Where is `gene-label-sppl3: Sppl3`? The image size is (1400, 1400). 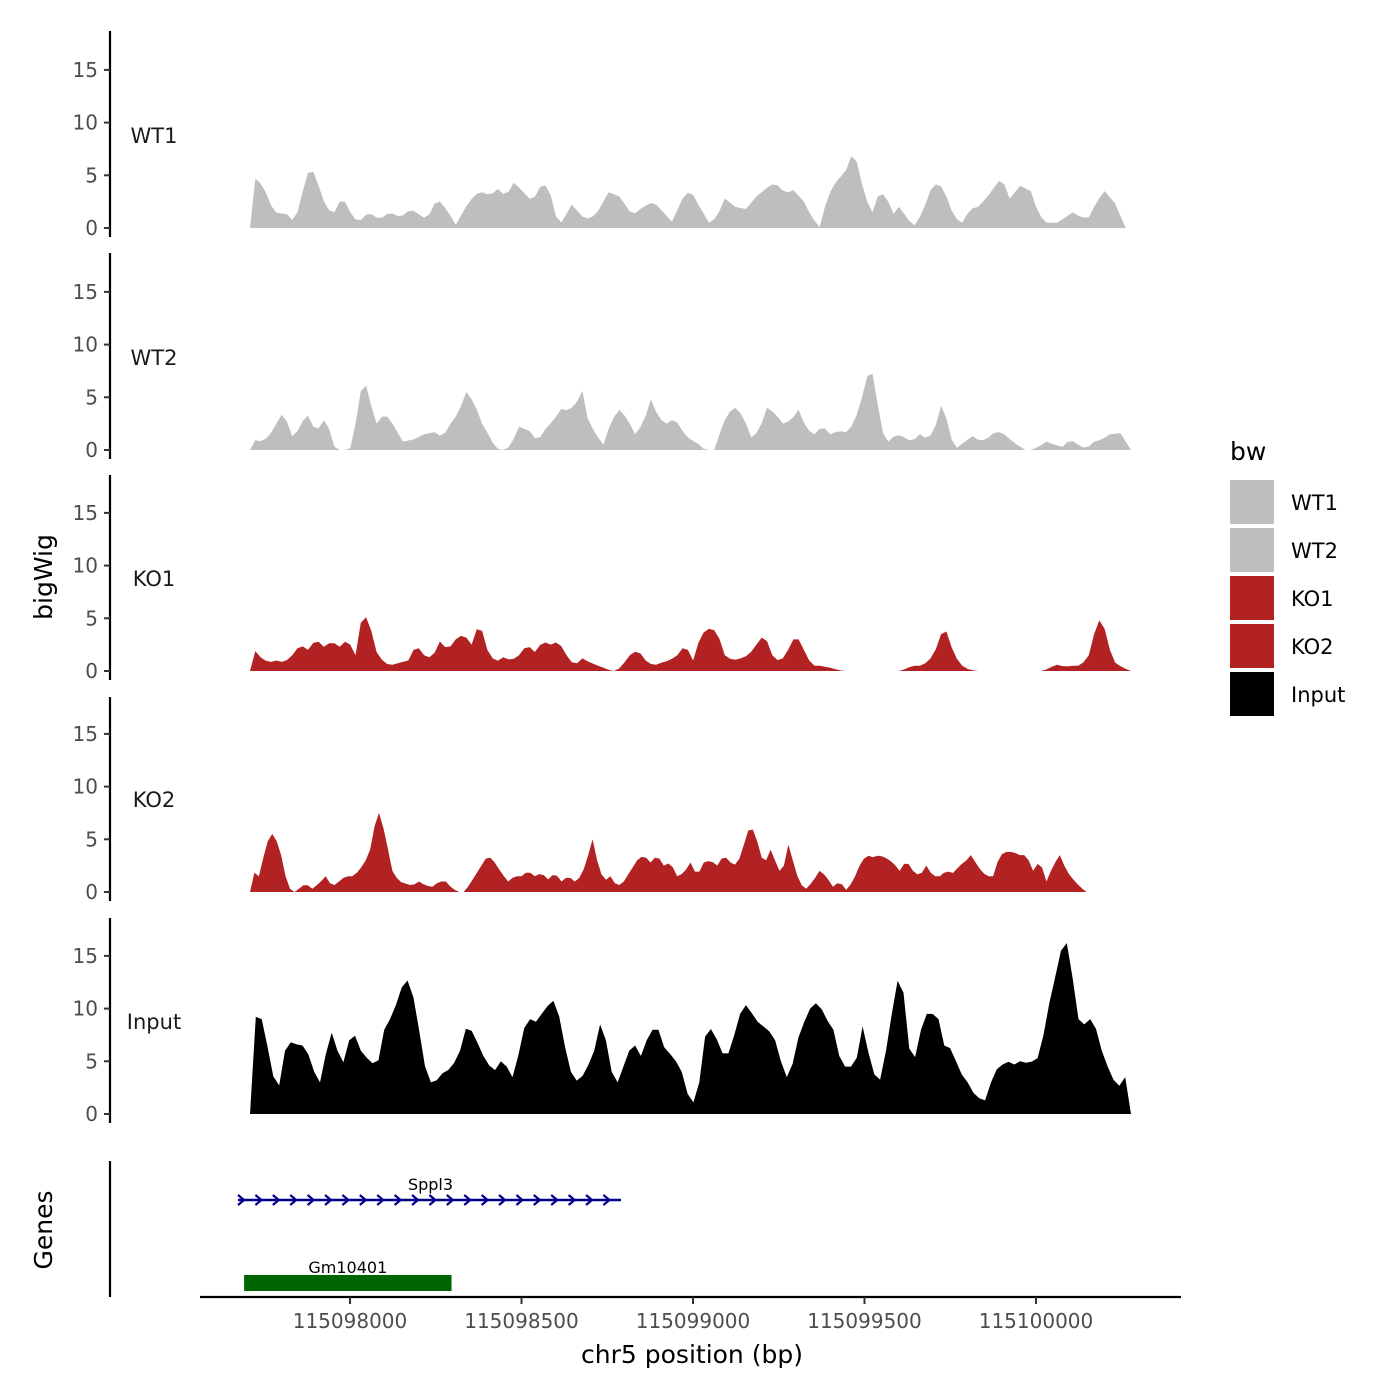
gene-label-sppl3: Sppl3 is located at coordinates (430, 1184).